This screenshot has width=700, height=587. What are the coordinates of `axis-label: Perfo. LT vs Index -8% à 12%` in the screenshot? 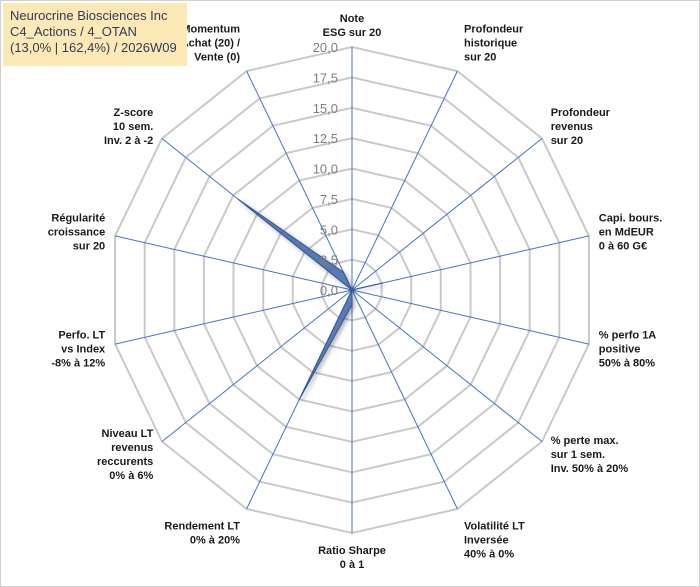 It's located at (78, 350).